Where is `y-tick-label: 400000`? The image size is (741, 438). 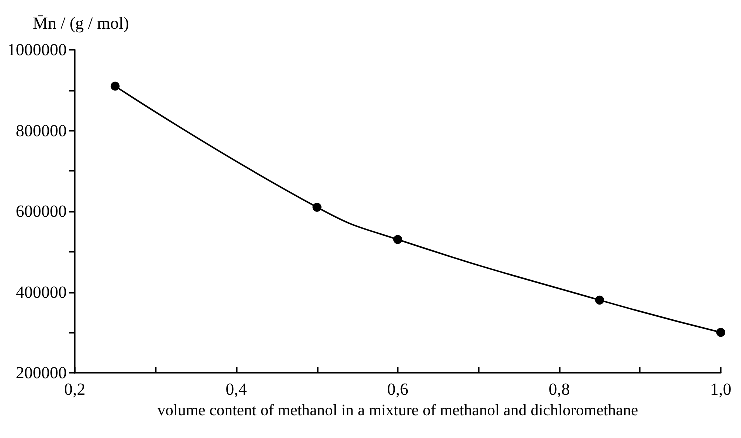 y-tick-label: 400000 is located at coordinates (41, 292).